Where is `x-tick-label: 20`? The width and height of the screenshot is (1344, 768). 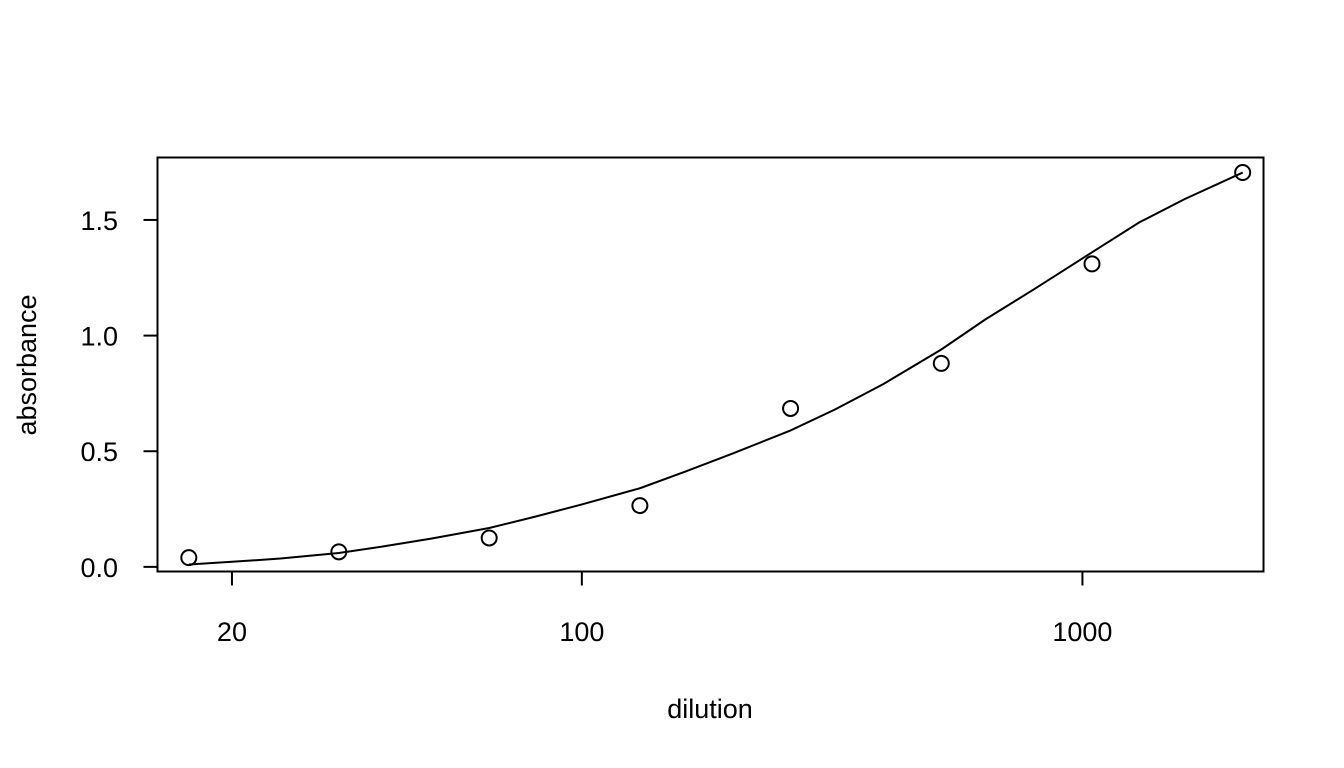
x-tick-label: 20 is located at coordinates (232, 632).